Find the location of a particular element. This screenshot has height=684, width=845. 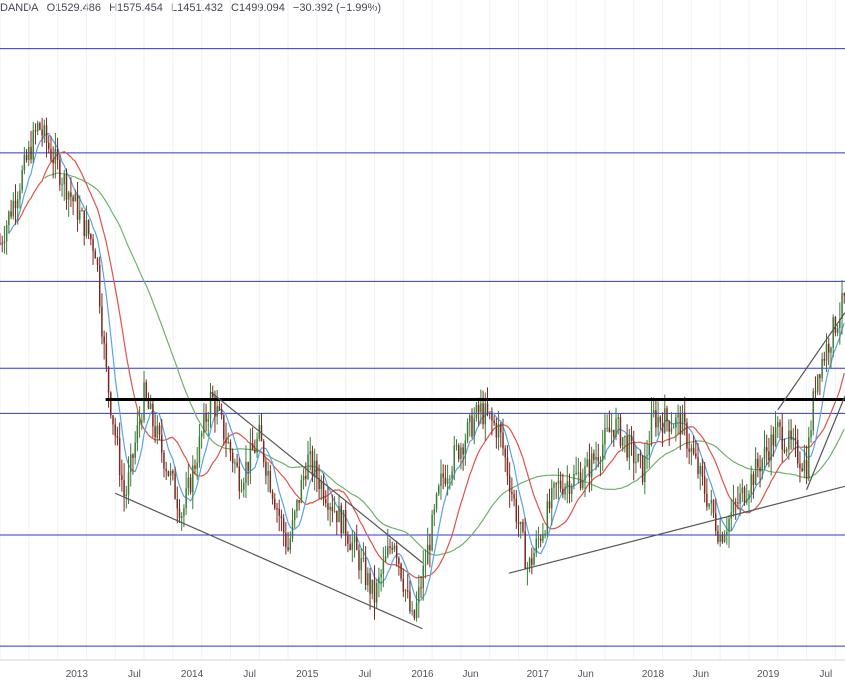

time-axis-label: 2013 is located at coordinates (77, 674).